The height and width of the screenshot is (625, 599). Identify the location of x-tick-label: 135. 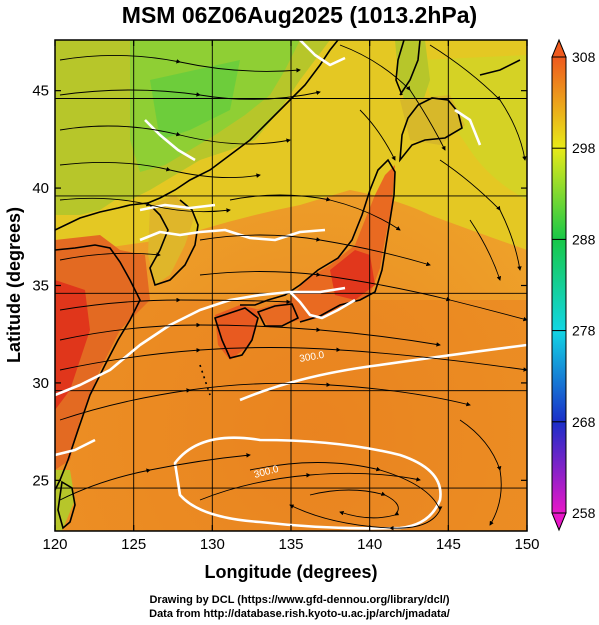
(290, 544).